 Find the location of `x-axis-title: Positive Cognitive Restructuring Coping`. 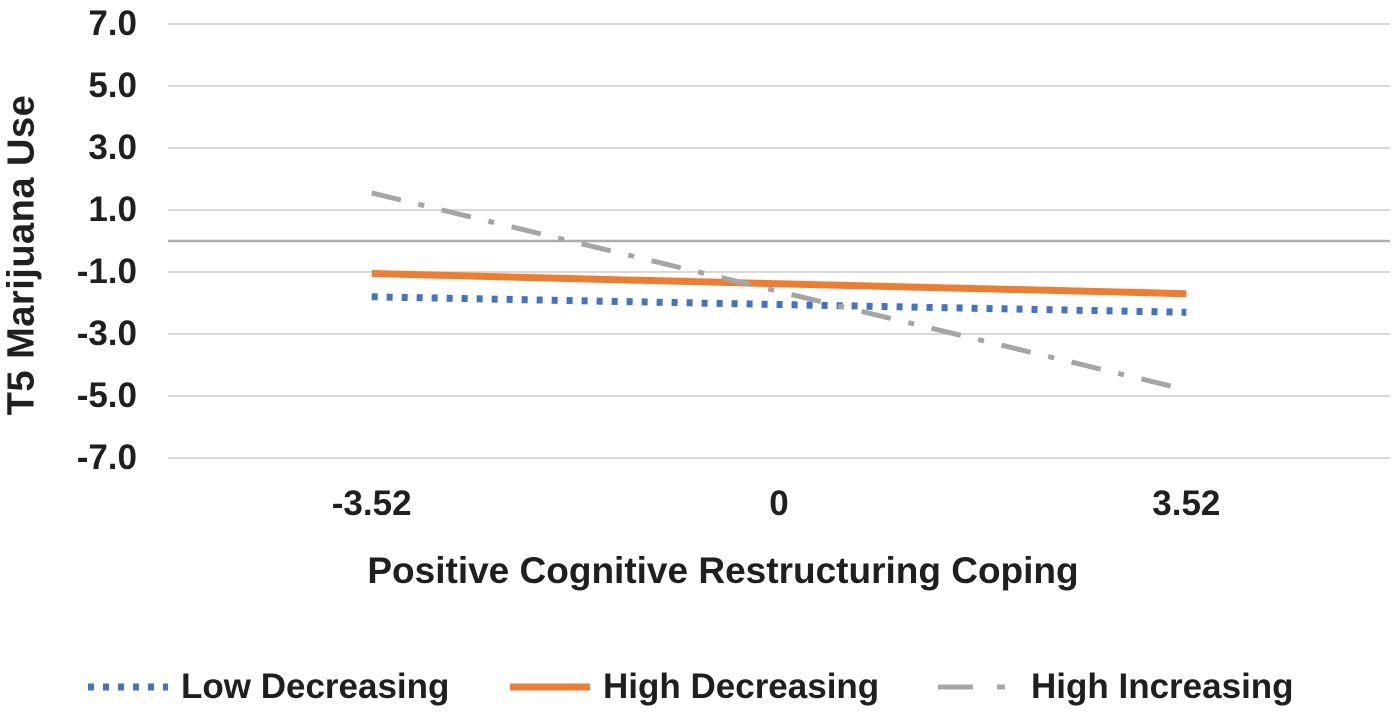

x-axis-title: Positive Cognitive Restructuring Coping is located at coordinates (723, 570).